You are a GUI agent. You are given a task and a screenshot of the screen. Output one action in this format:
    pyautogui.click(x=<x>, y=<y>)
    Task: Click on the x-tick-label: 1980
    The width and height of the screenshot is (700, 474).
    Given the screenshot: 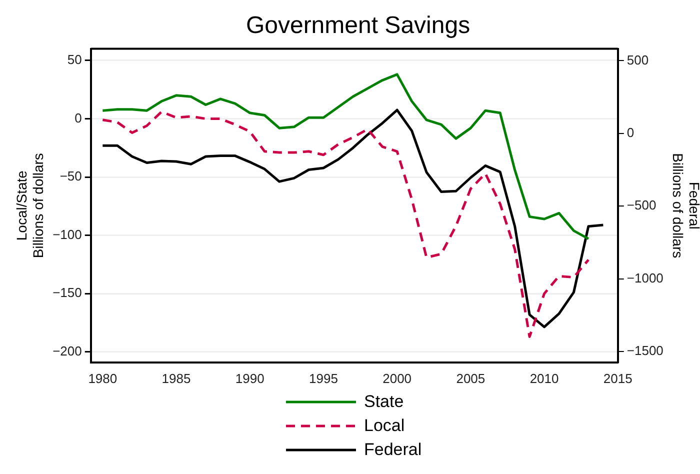 What is the action you would take?
    pyautogui.click(x=103, y=378)
    